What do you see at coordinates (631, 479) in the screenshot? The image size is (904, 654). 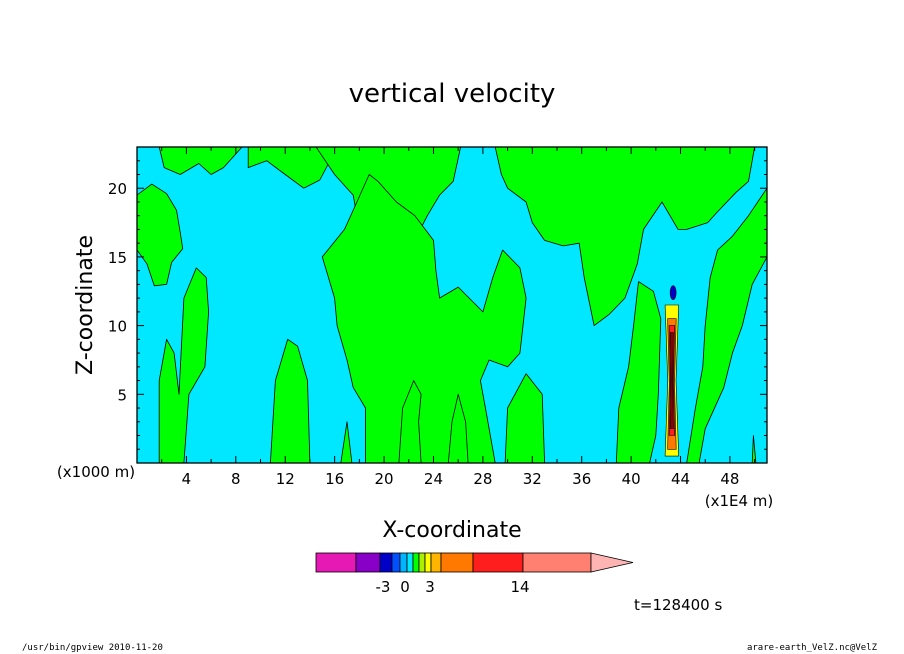 I see `x-tick-label: 40` at bounding box center [631, 479].